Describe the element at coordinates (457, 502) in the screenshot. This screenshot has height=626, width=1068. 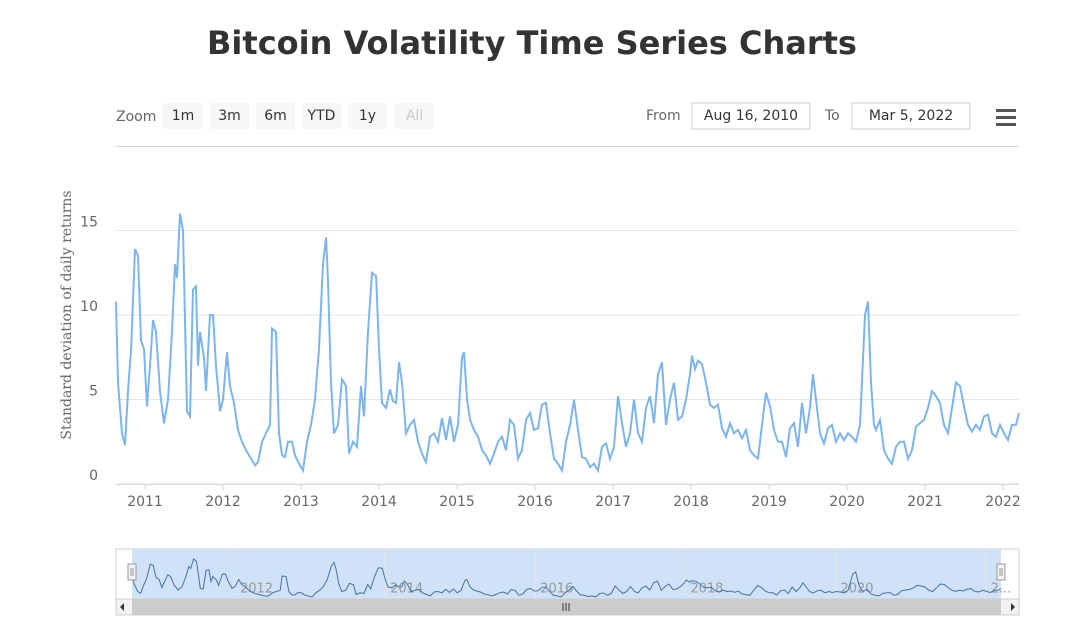
I see `x-tick-label: 2015` at that location.